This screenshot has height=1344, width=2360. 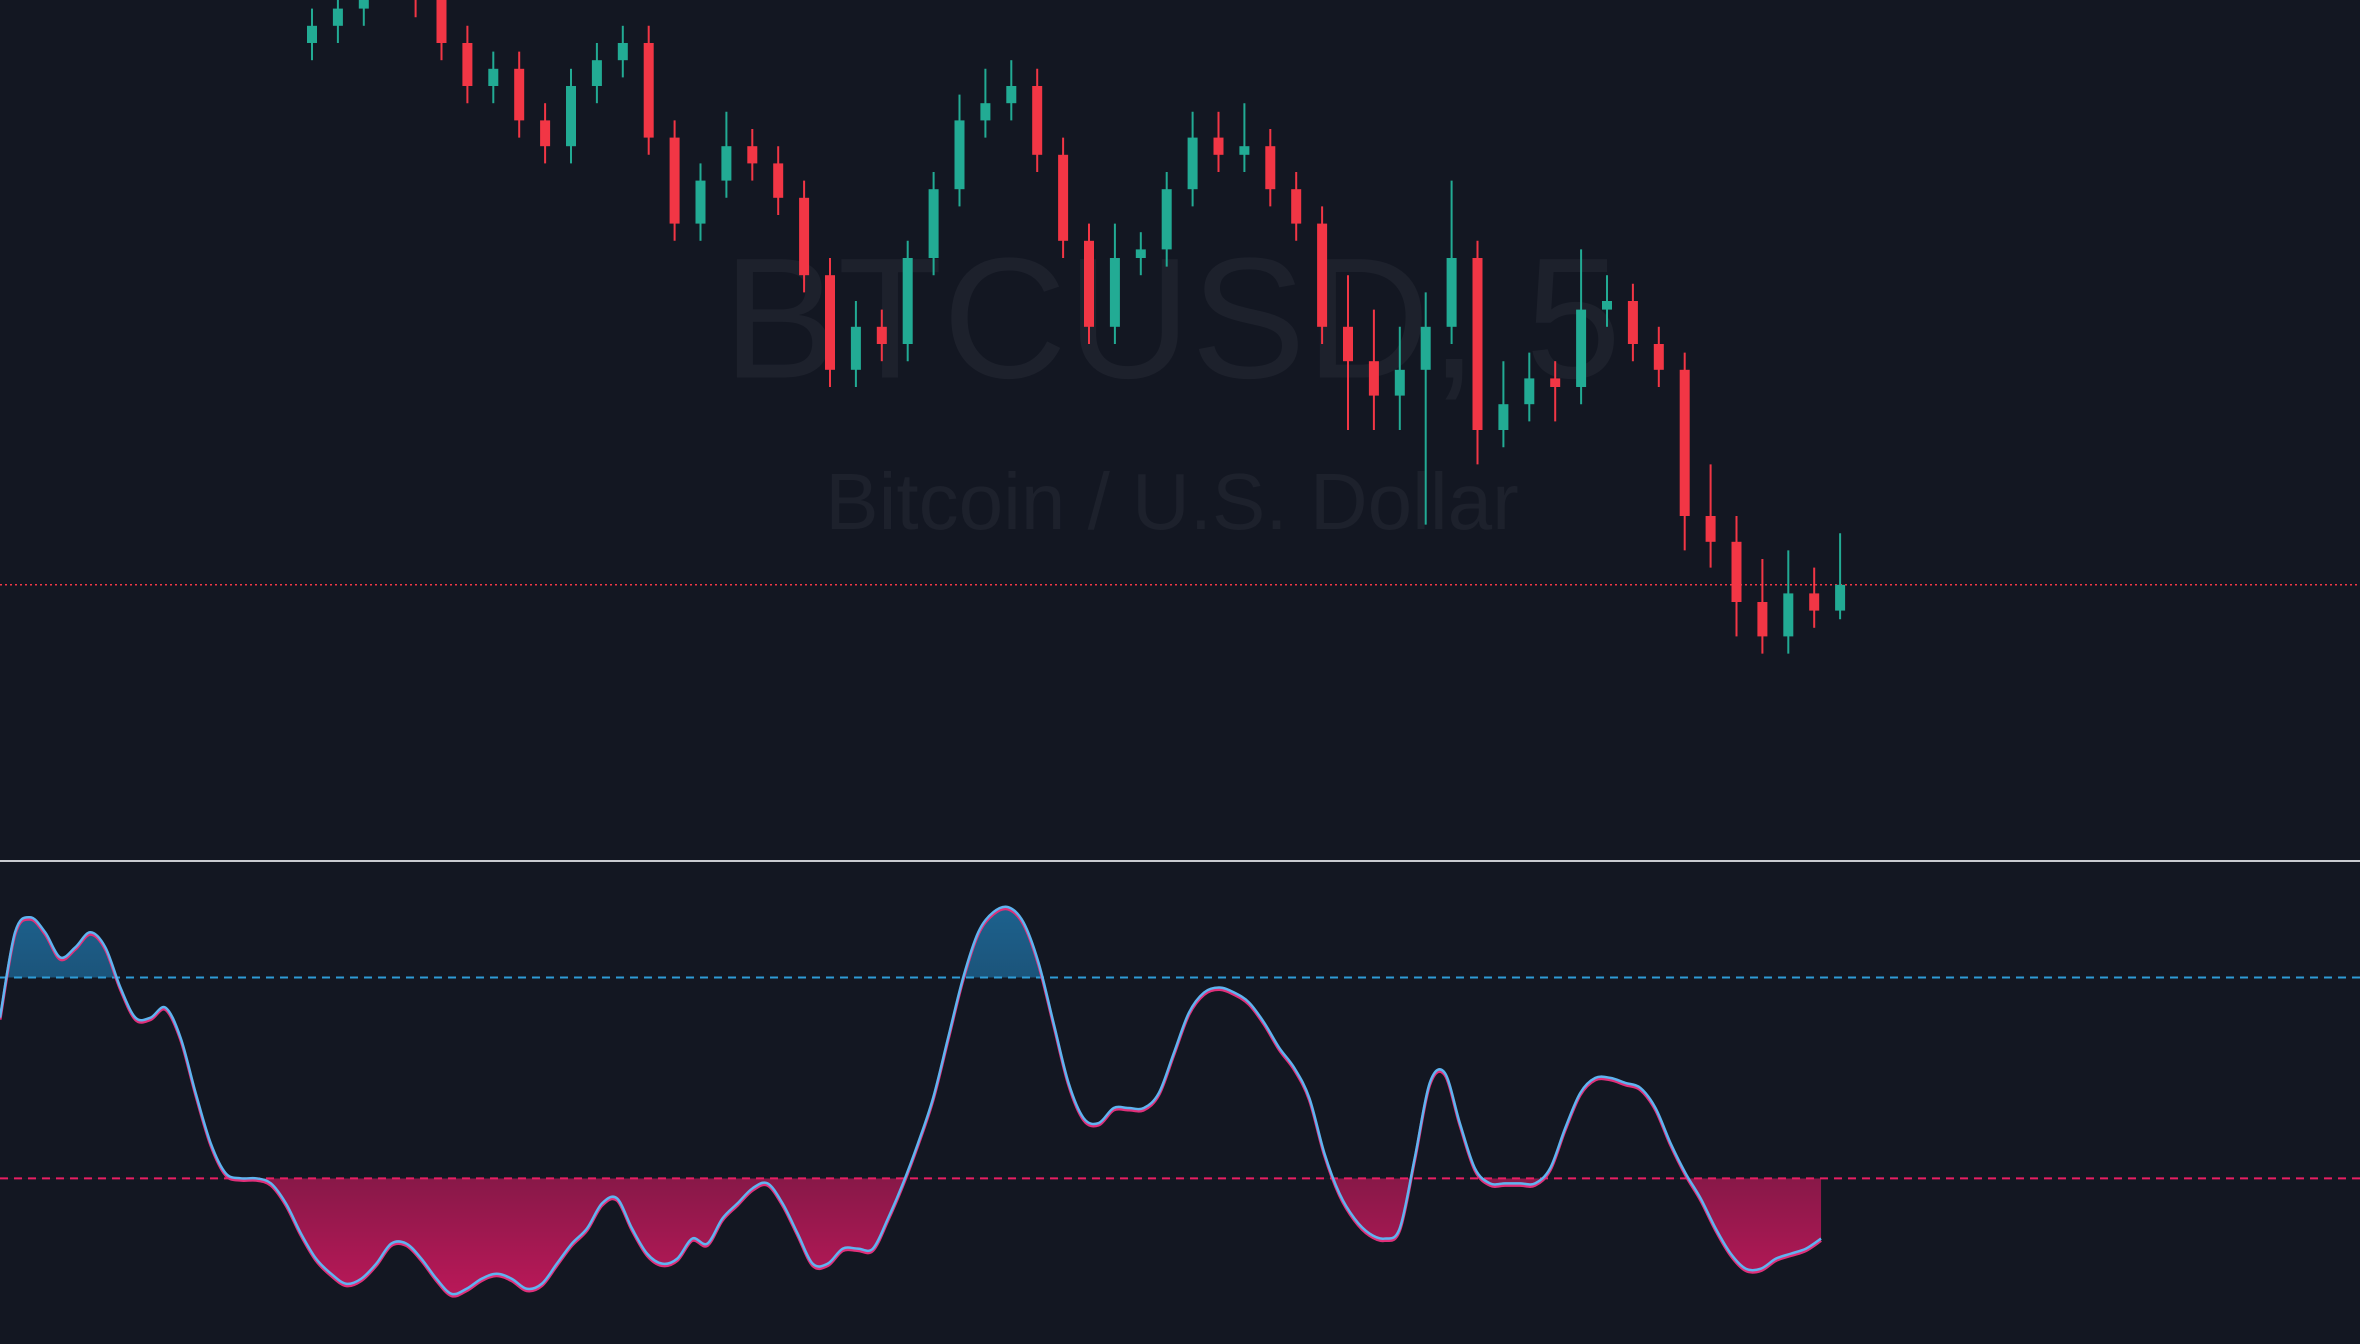 What do you see at coordinates (1031, 1236) in the screenshot?
I see `oversold-fill` at bounding box center [1031, 1236].